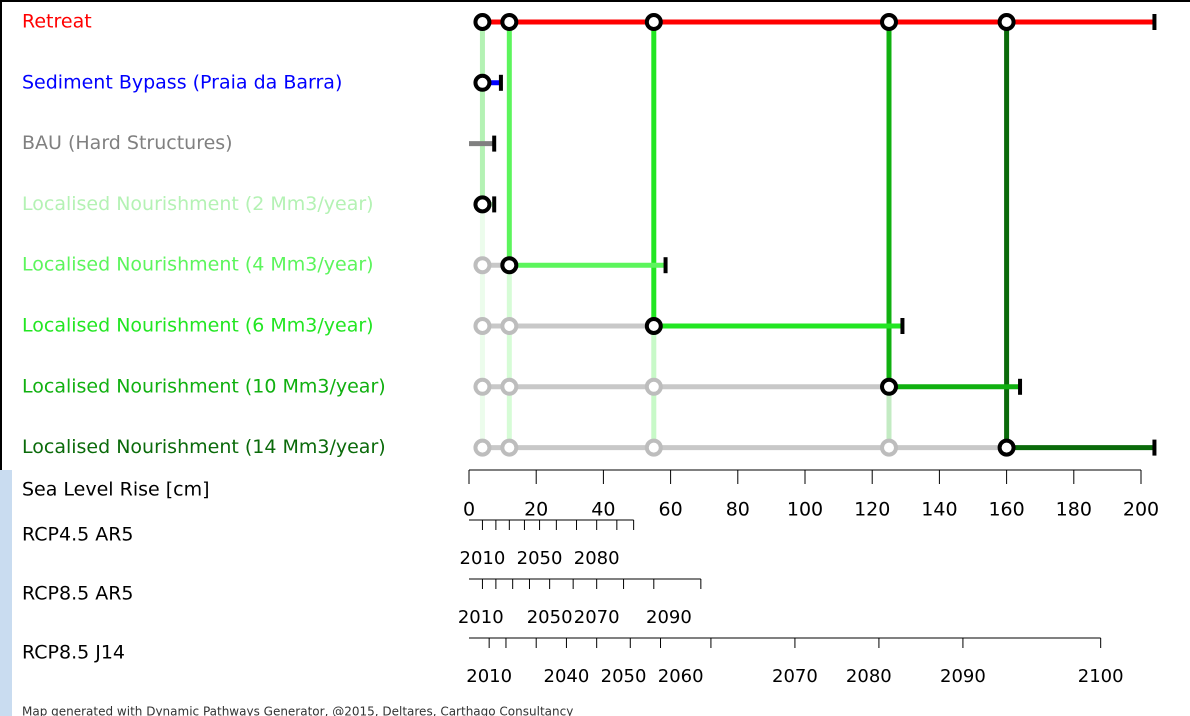  I want to click on x-axis-label: Sea Level Rise [cm], so click(116, 490).